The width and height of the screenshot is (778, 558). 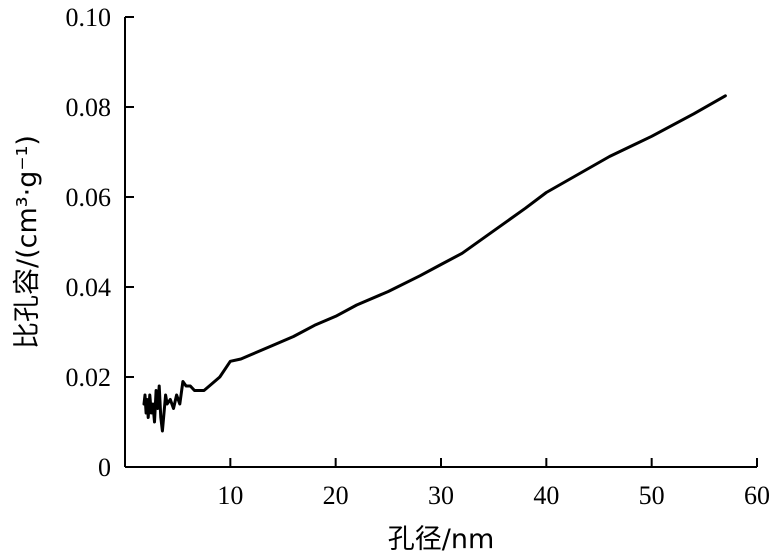 I want to click on x-axis-title: 孔径/nm, so click(x=441, y=539).